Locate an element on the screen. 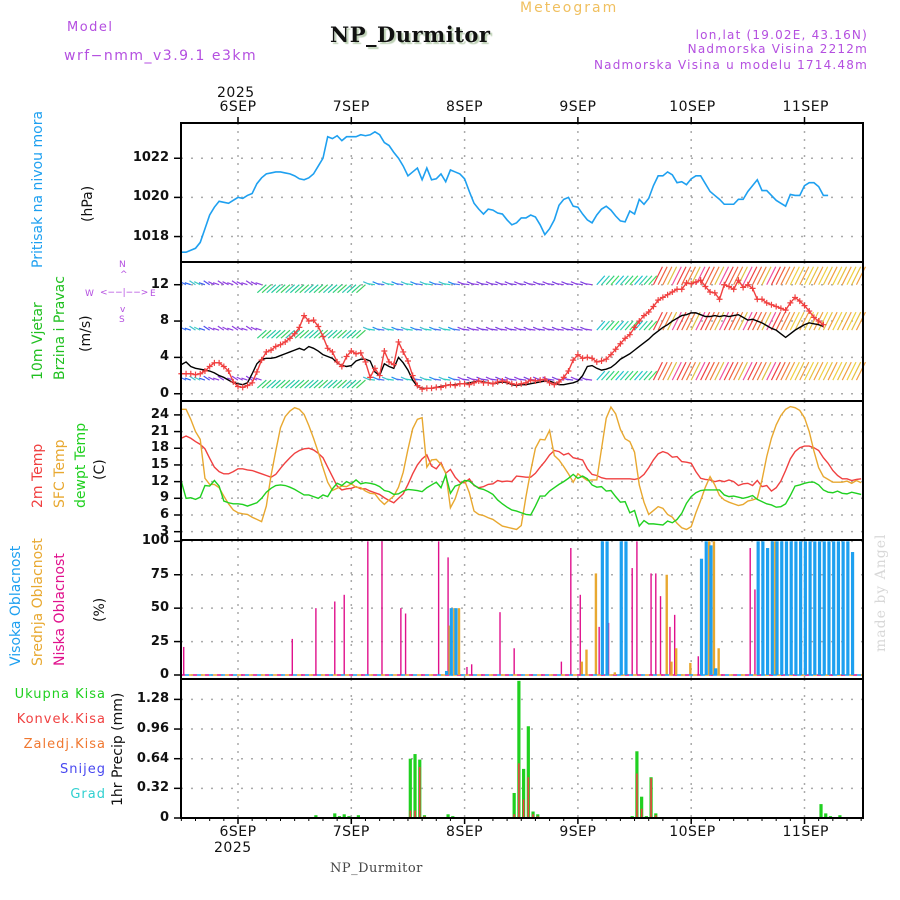  year-top: 2025 is located at coordinates (236, 93).